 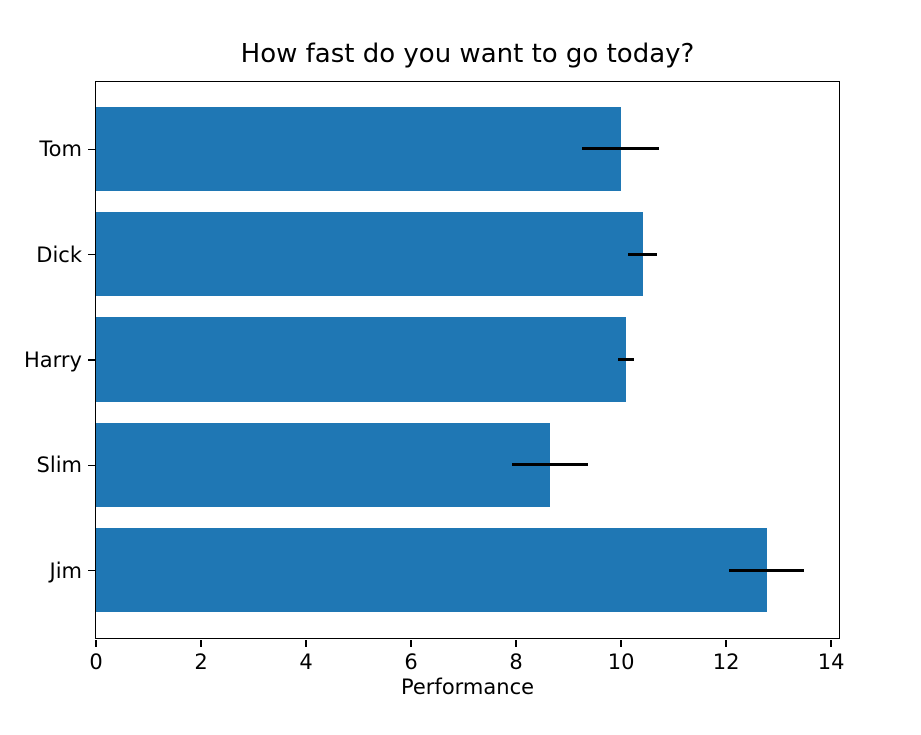 I want to click on error-bar-harry, so click(x=625, y=359).